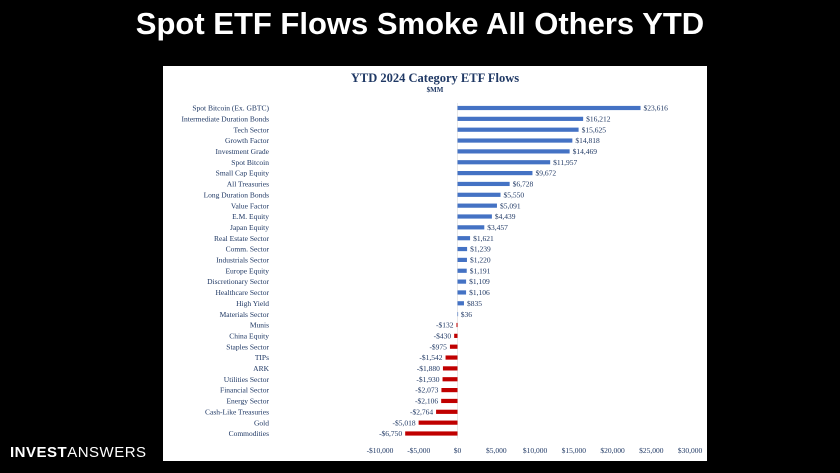 This screenshot has height=473, width=840. I want to click on value-label: $5,091, so click(510, 205).